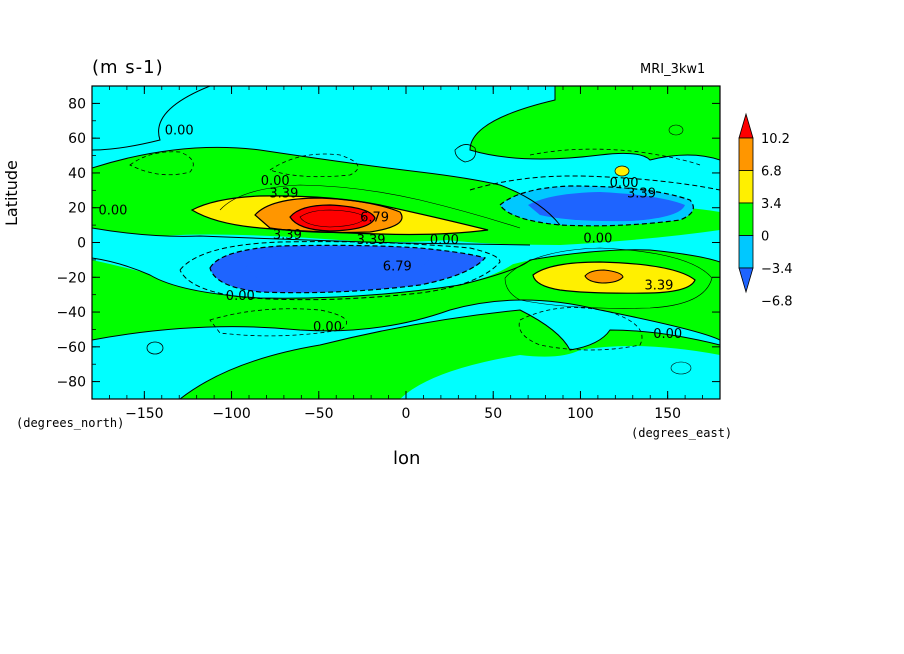 The height and width of the screenshot is (654, 904). I want to click on colorbar-bottom-arrow, so click(746, 280).